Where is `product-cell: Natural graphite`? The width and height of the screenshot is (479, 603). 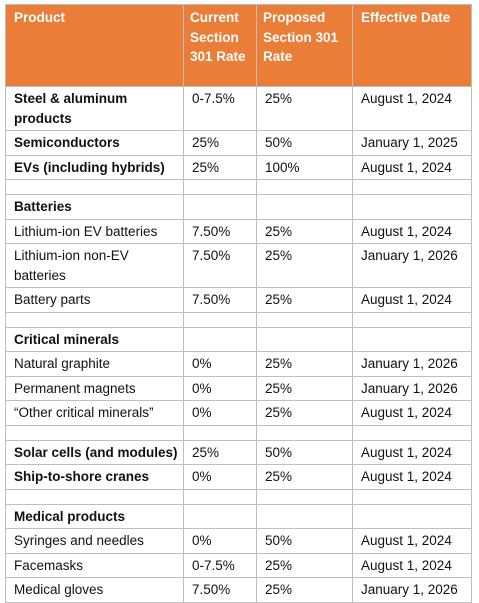 product-cell: Natural graphite is located at coordinates (94, 364).